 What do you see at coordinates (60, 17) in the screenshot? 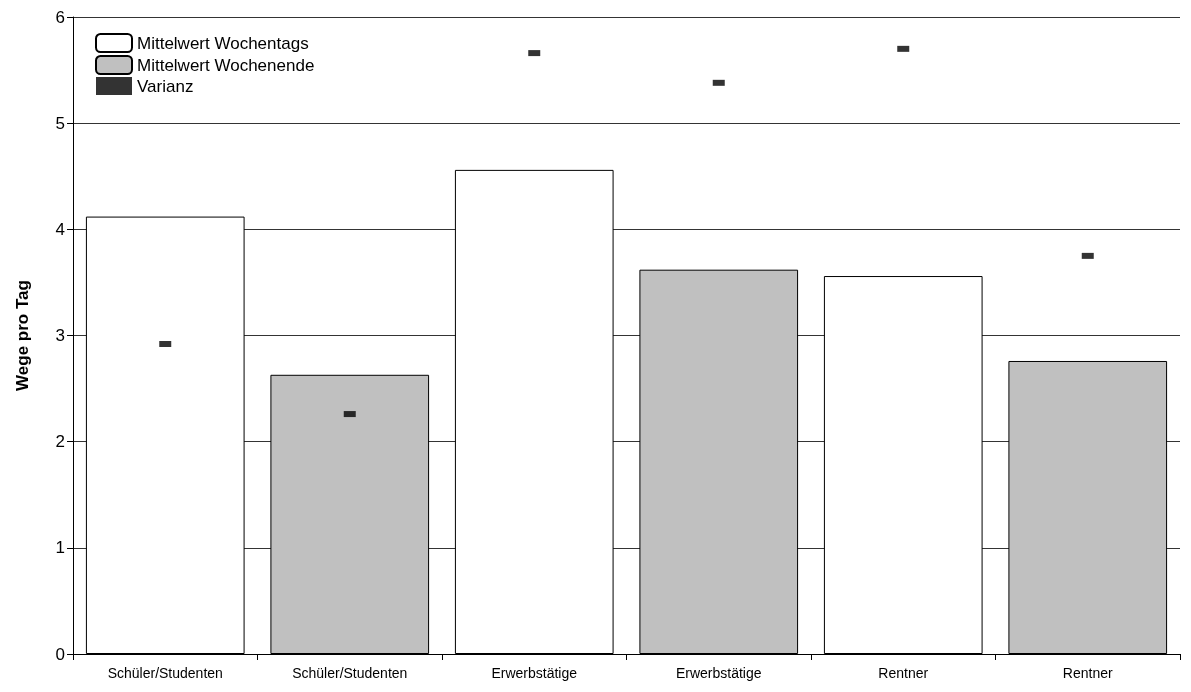
I see `y-tick-label: 6` at bounding box center [60, 17].